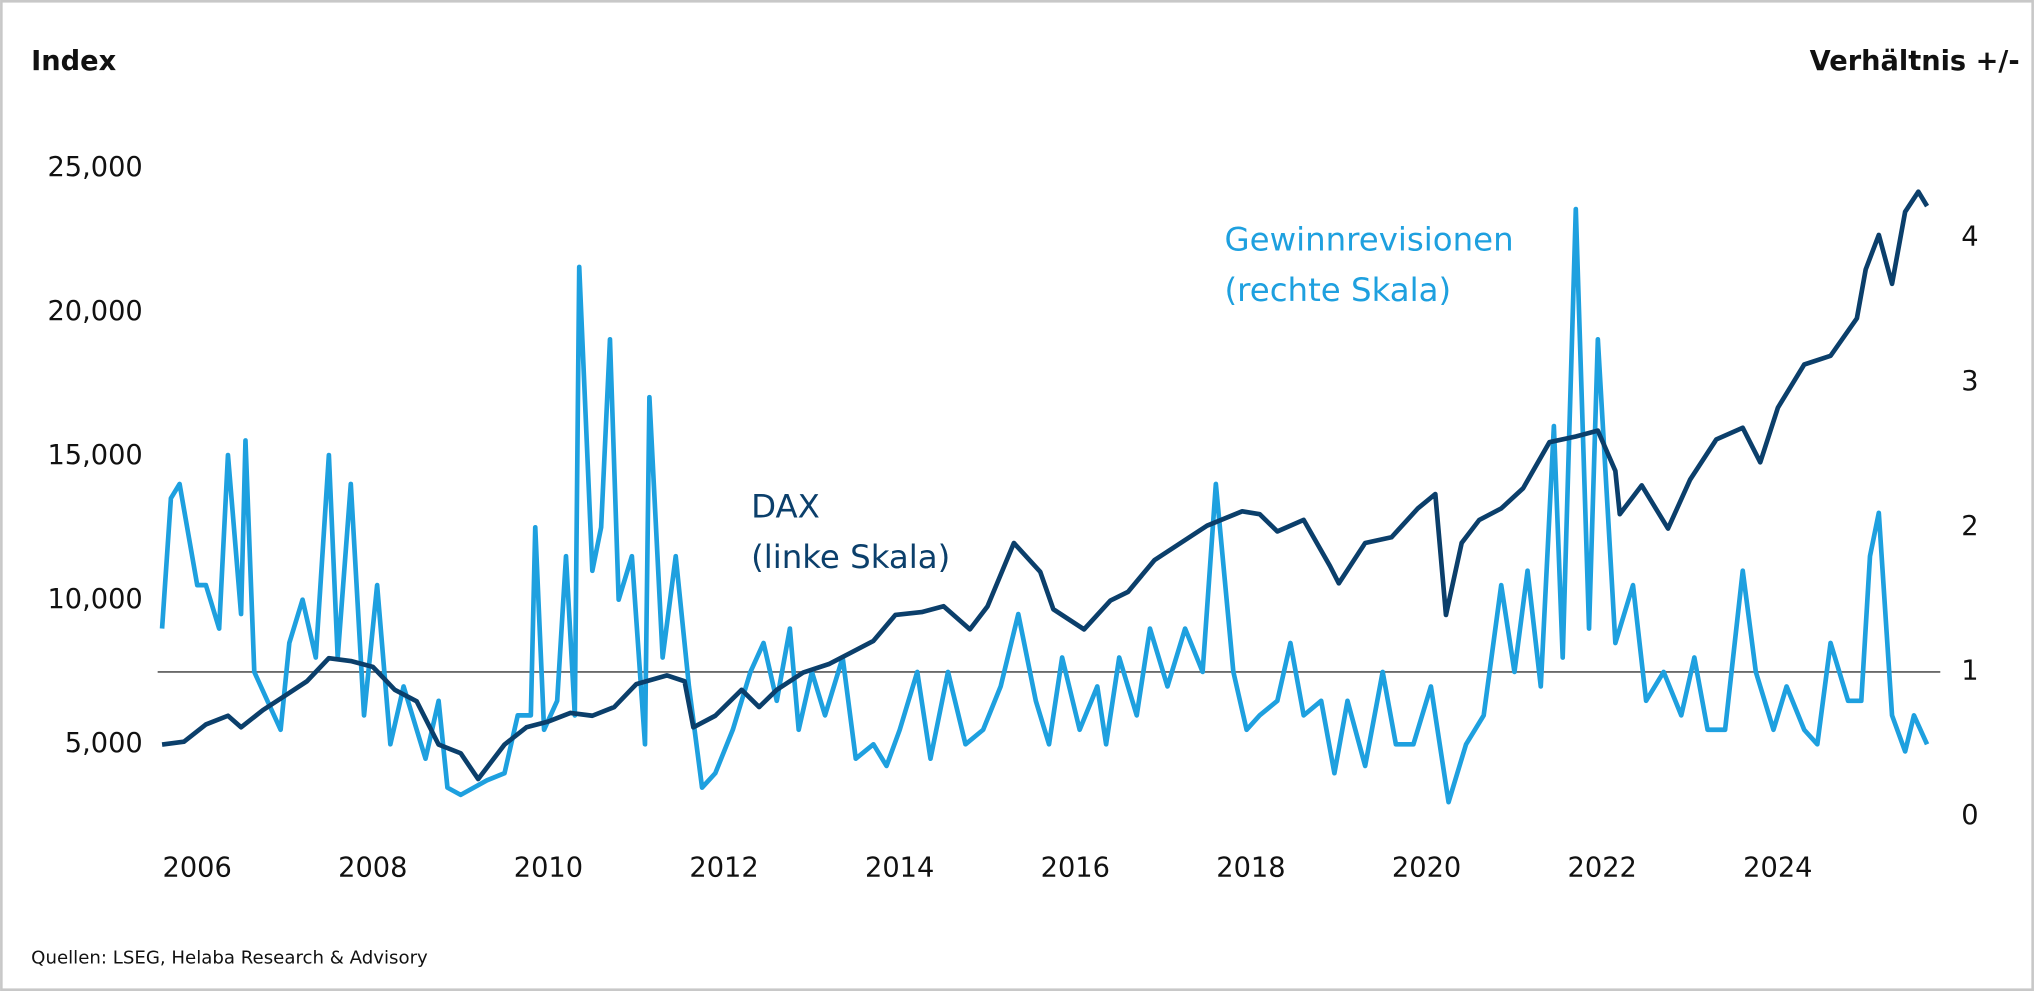 The height and width of the screenshot is (991, 2034). What do you see at coordinates (850, 557) in the screenshot?
I see `annotation-line: (linke Skala)` at bounding box center [850, 557].